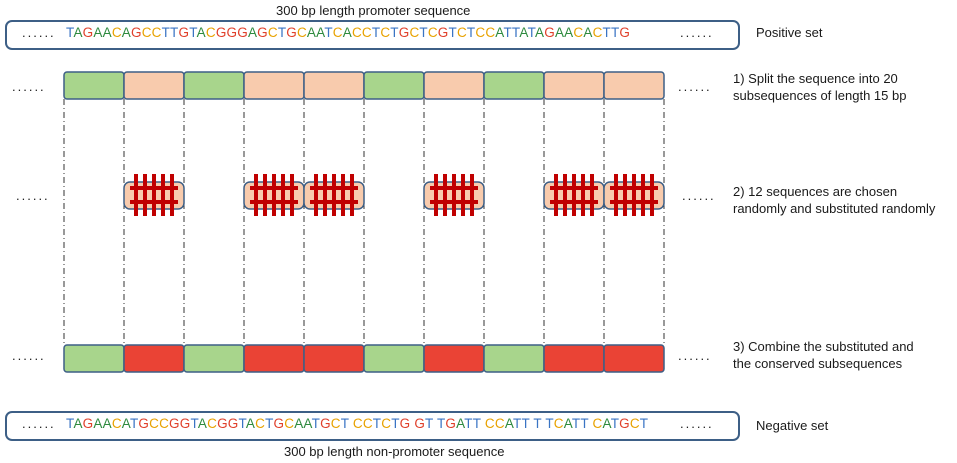  What do you see at coordinates (789, 32) in the screenshot?
I see `positive-set-label: Positive set` at bounding box center [789, 32].